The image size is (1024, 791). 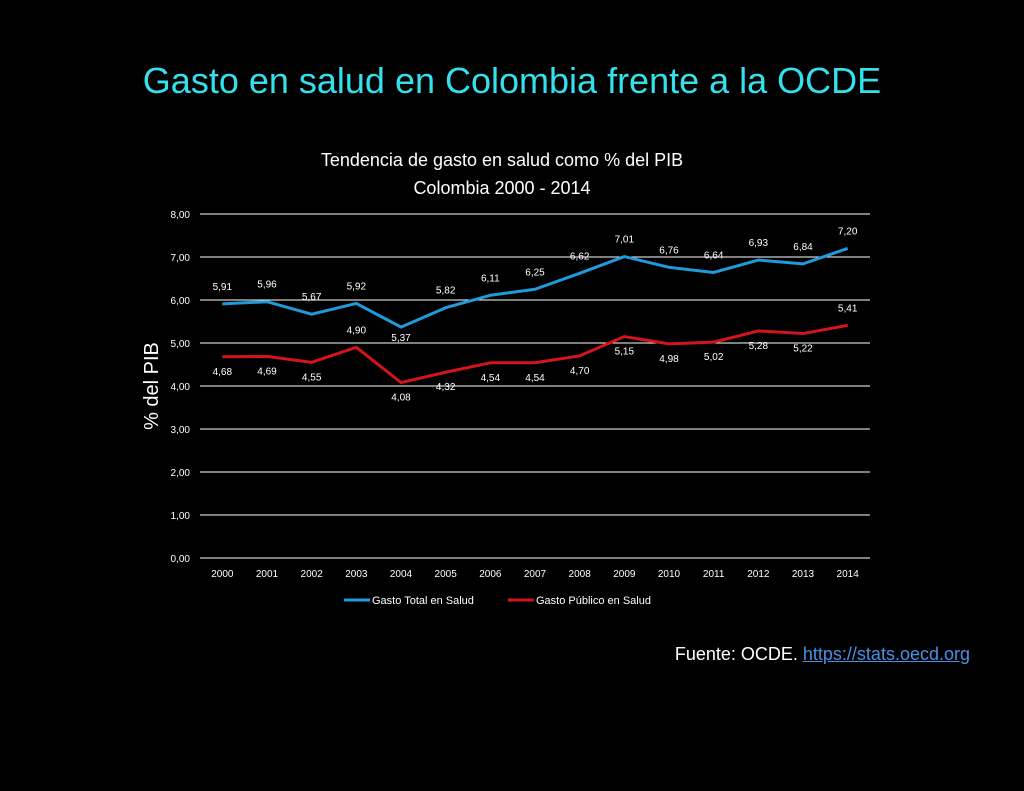 What do you see at coordinates (624, 574) in the screenshot?
I see `x-tick-label: 2009` at bounding box center [624, 574].